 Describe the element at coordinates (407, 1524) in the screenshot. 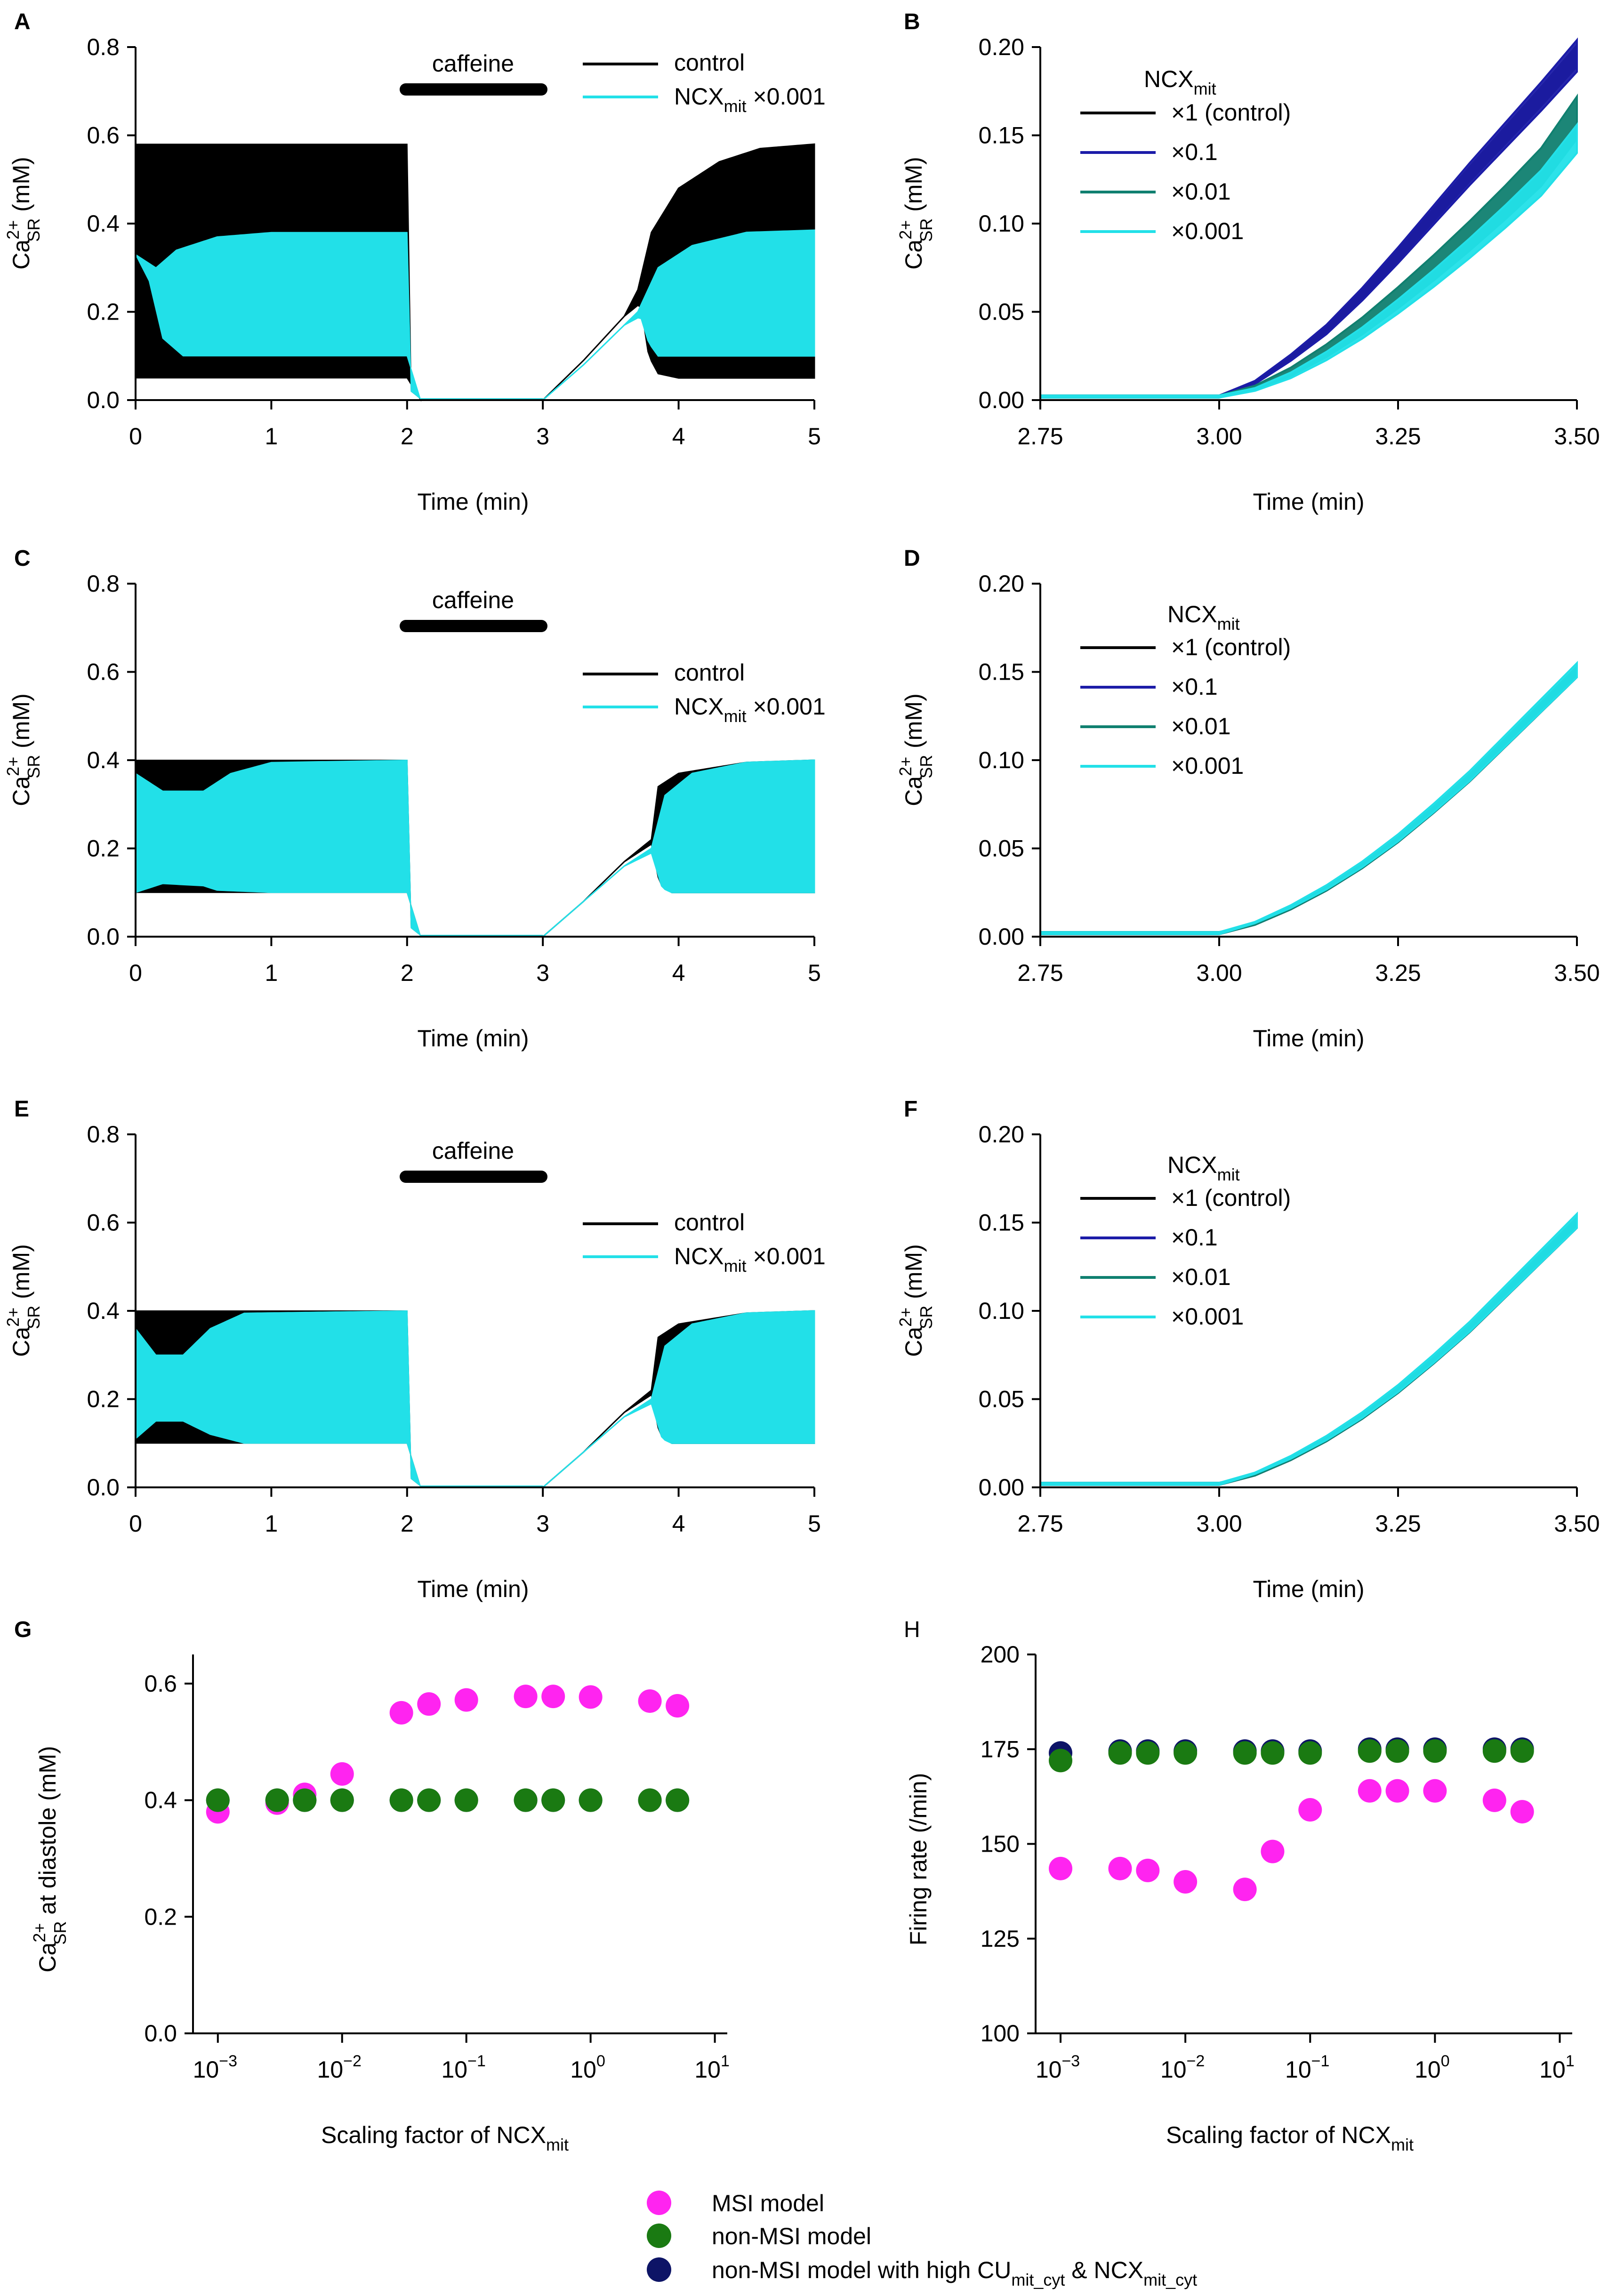

I see `x-tick-label: 2` at that location.